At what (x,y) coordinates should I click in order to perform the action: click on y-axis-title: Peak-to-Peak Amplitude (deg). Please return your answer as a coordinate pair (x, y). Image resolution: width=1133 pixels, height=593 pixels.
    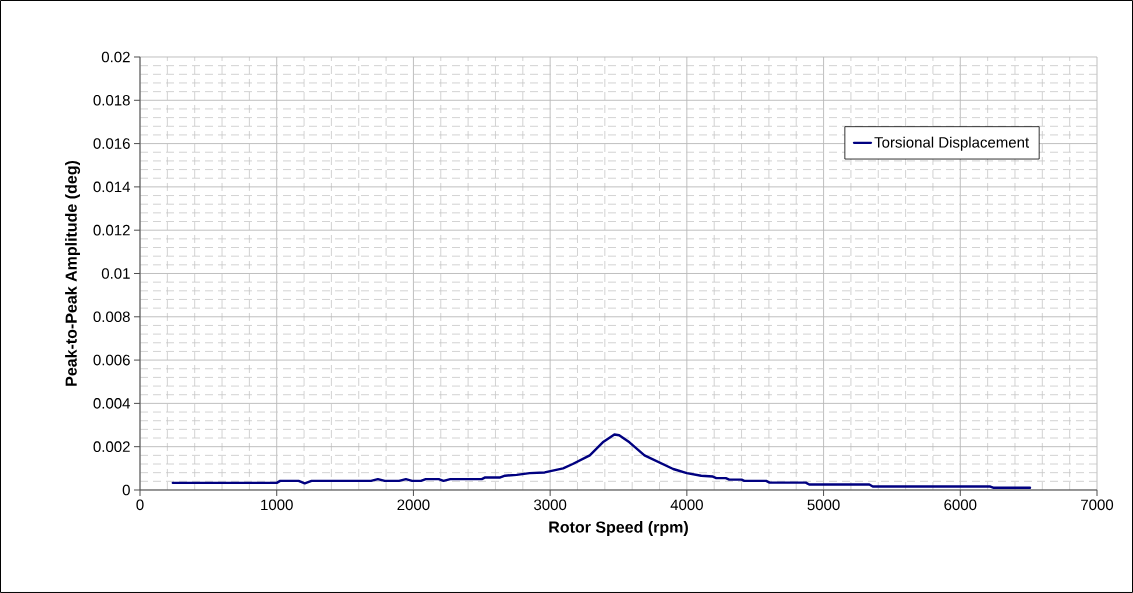
    Looking at the image, I should click on (73, 273).